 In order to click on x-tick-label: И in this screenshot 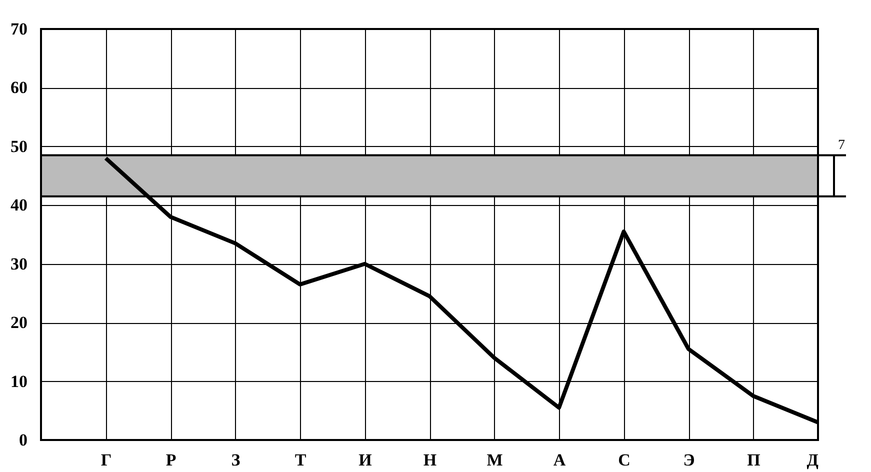, I will do `click(365, 460)`.